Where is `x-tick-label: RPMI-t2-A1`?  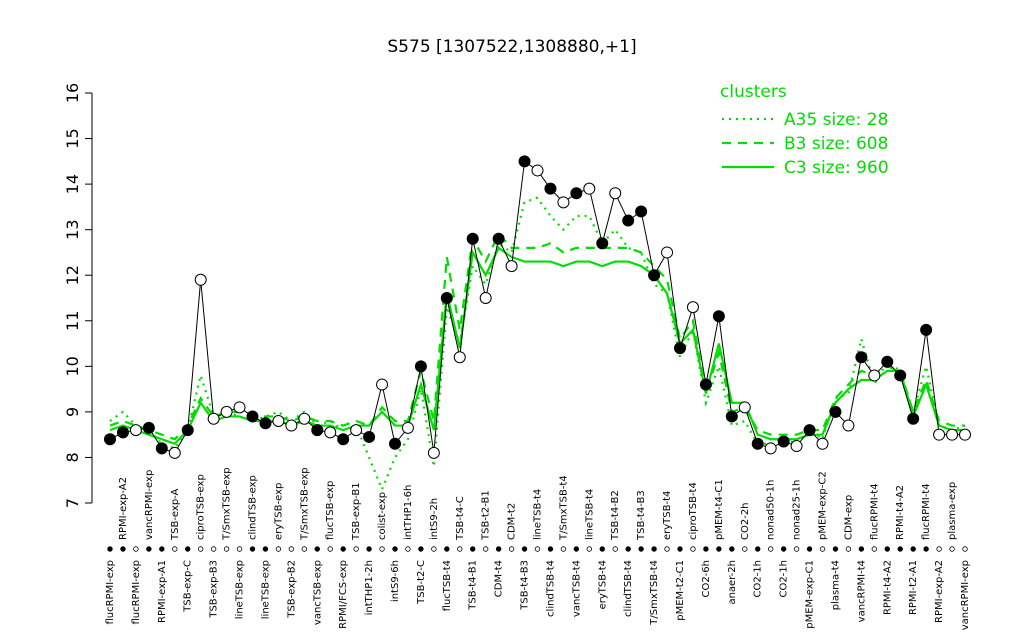 x-tick-label: RPMI-t2-A1 is located at coordinates (913, 587).